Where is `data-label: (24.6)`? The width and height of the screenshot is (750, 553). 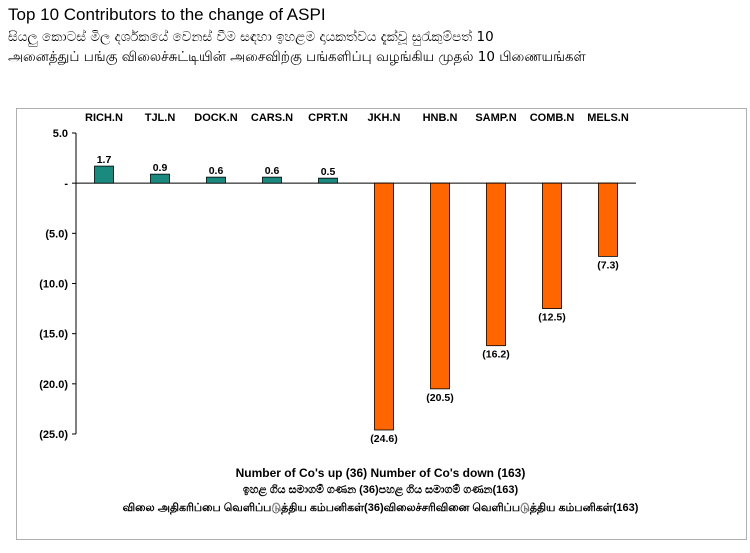
data-label: (24.6) is located at coordinates (383, 439).